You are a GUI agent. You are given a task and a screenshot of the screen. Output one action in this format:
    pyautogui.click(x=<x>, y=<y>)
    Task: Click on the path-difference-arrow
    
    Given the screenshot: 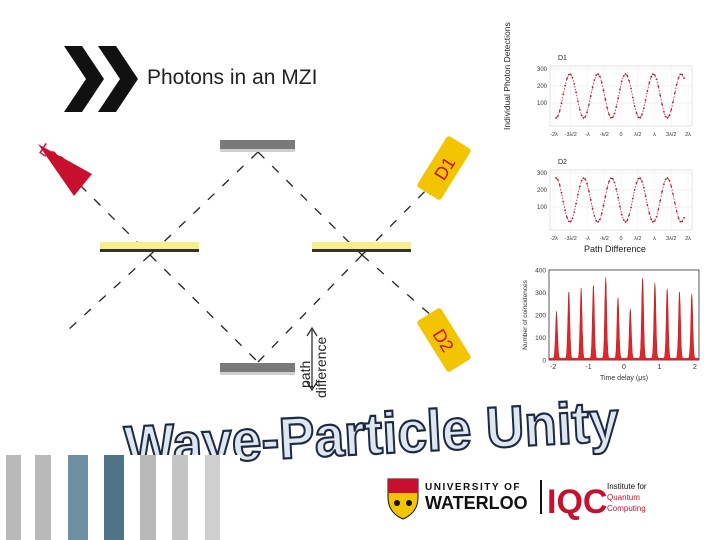 What is the action you would take?
    pyautogui.click(x=312, y=359)
    